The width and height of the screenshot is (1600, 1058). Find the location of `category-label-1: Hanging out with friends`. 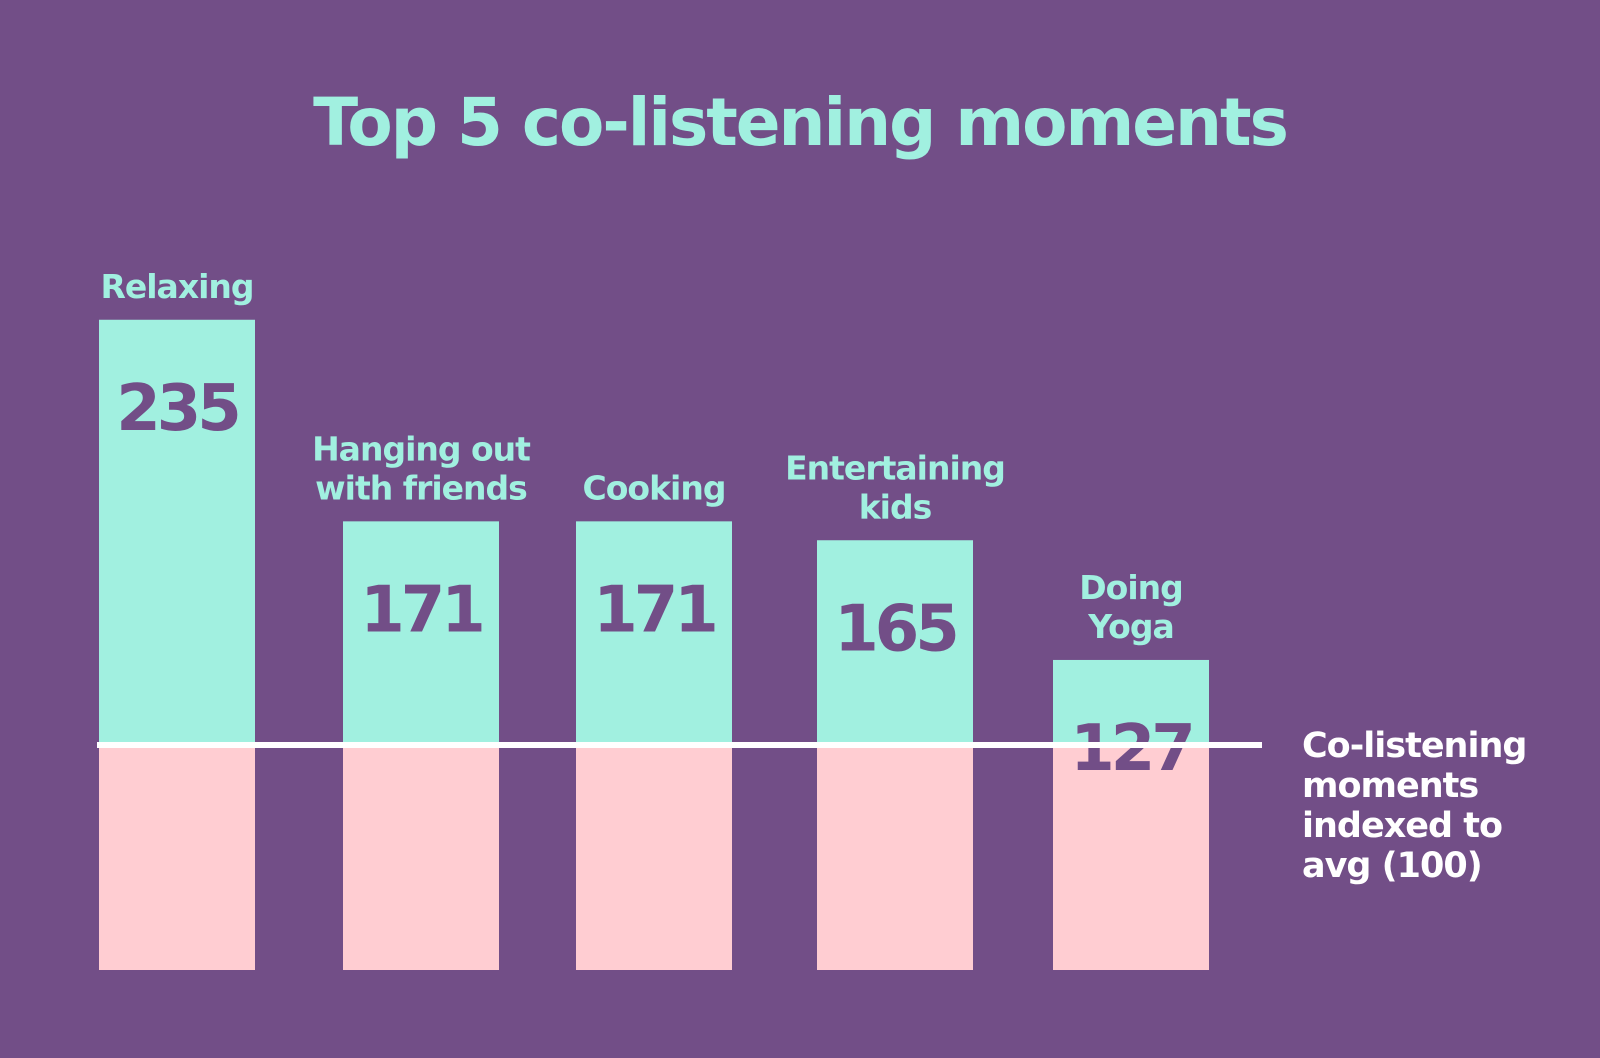

category-label-1: Hanging out with friends is located at coordinates (421, 468).